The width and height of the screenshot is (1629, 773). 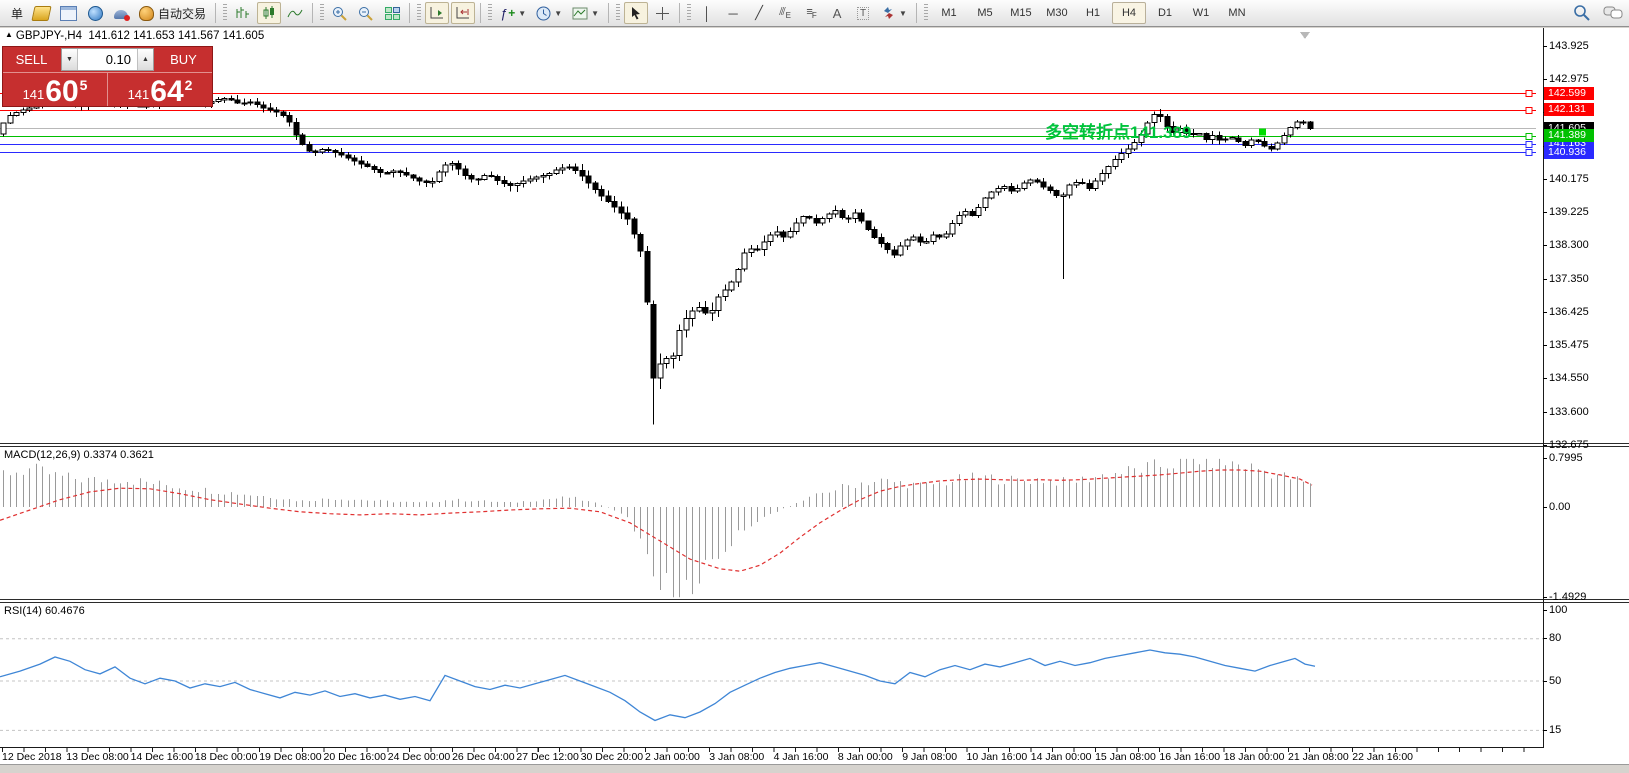 What do you see at coordinates (814, 768) in the screenshot?
I see `window-bottom-edge` at bounding box center [814, 768].